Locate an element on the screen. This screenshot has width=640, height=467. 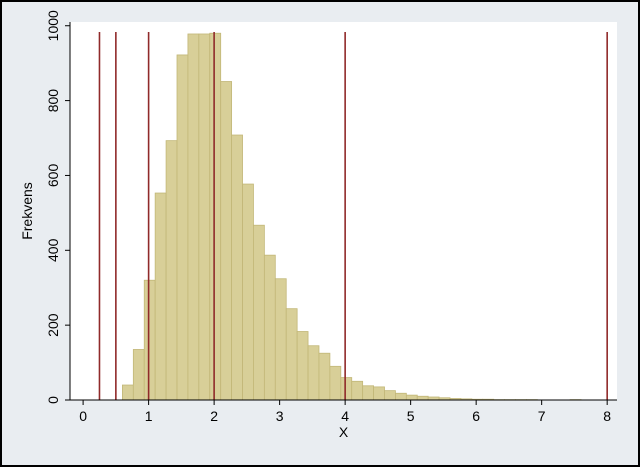
x-tick-label: 5 is located at coordinates (411, 416).